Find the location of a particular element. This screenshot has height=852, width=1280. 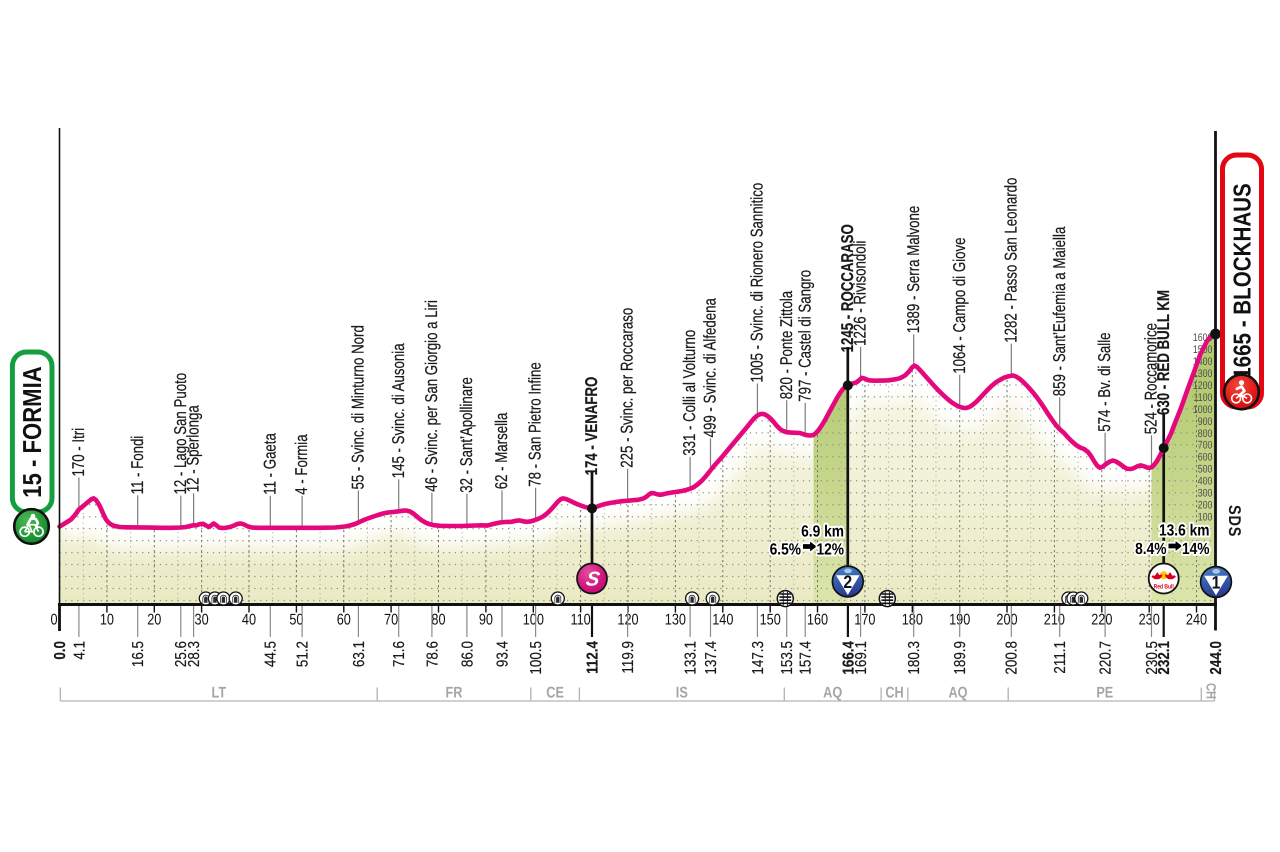

svg-text: Red Bull is located at coordinates (1164, 586).